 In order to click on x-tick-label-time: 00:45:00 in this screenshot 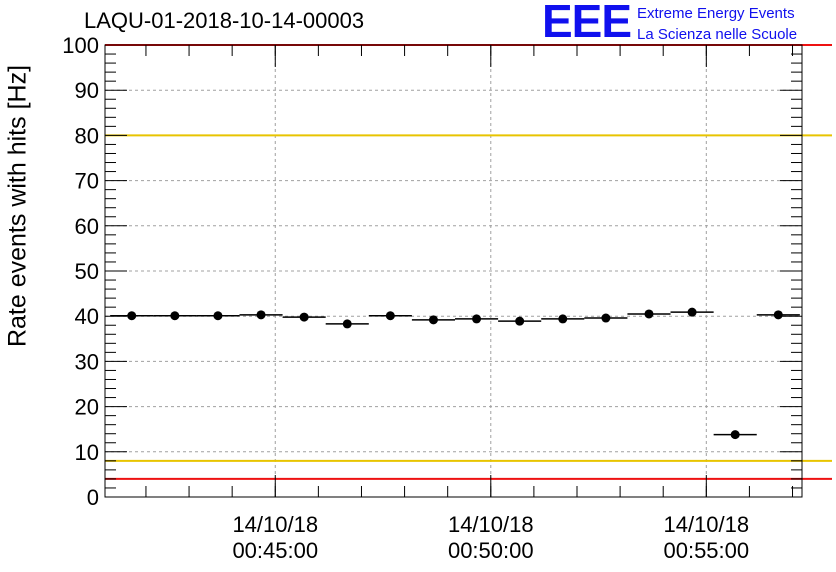, I will do `click(275, 550)`.